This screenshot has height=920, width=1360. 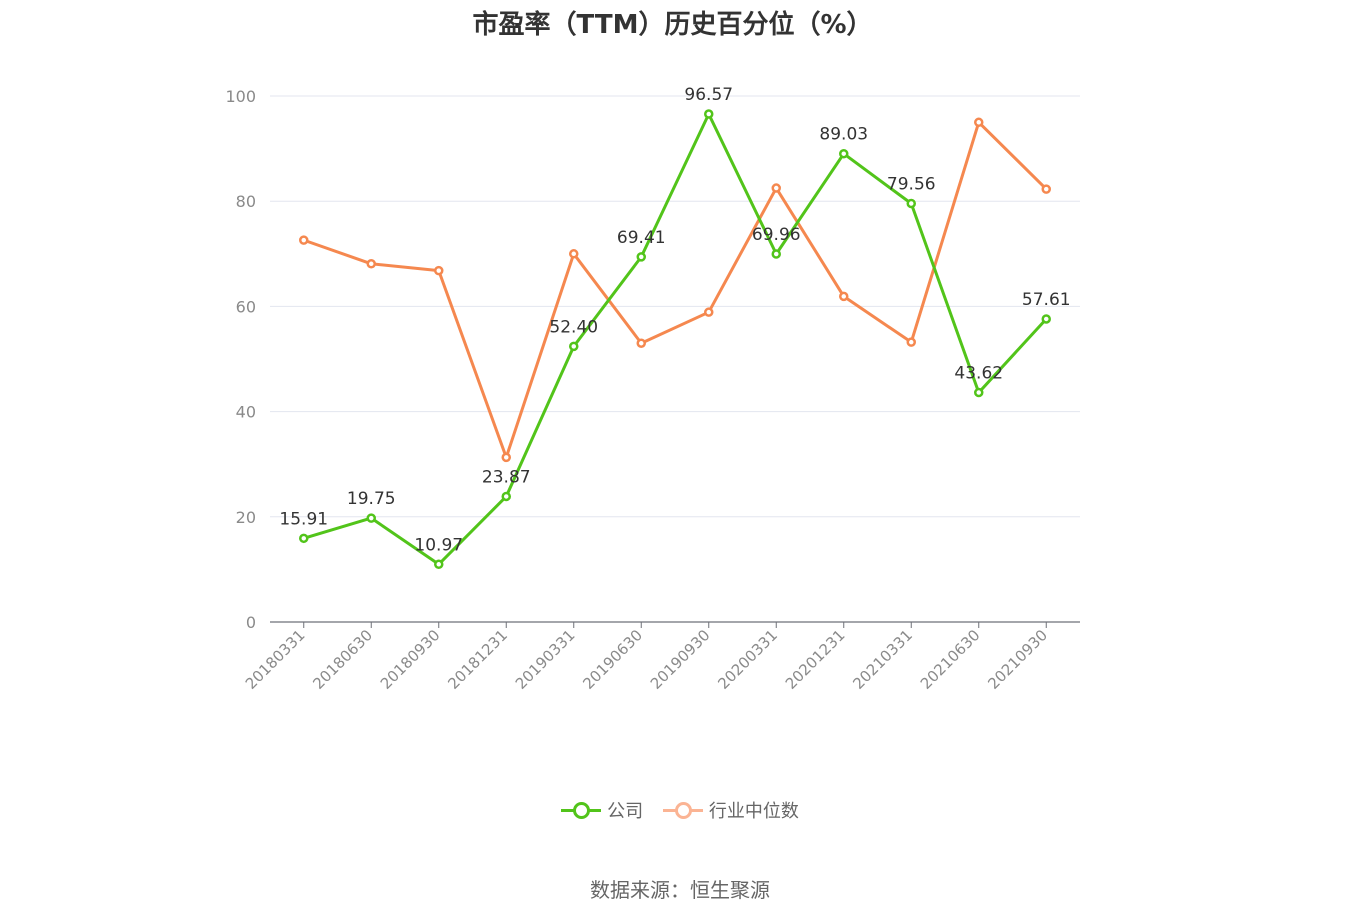 What do you see at coordinates (246, 306) in the screenshot?
I see `y-tick-label: 60` at bounding box center [246, 306].